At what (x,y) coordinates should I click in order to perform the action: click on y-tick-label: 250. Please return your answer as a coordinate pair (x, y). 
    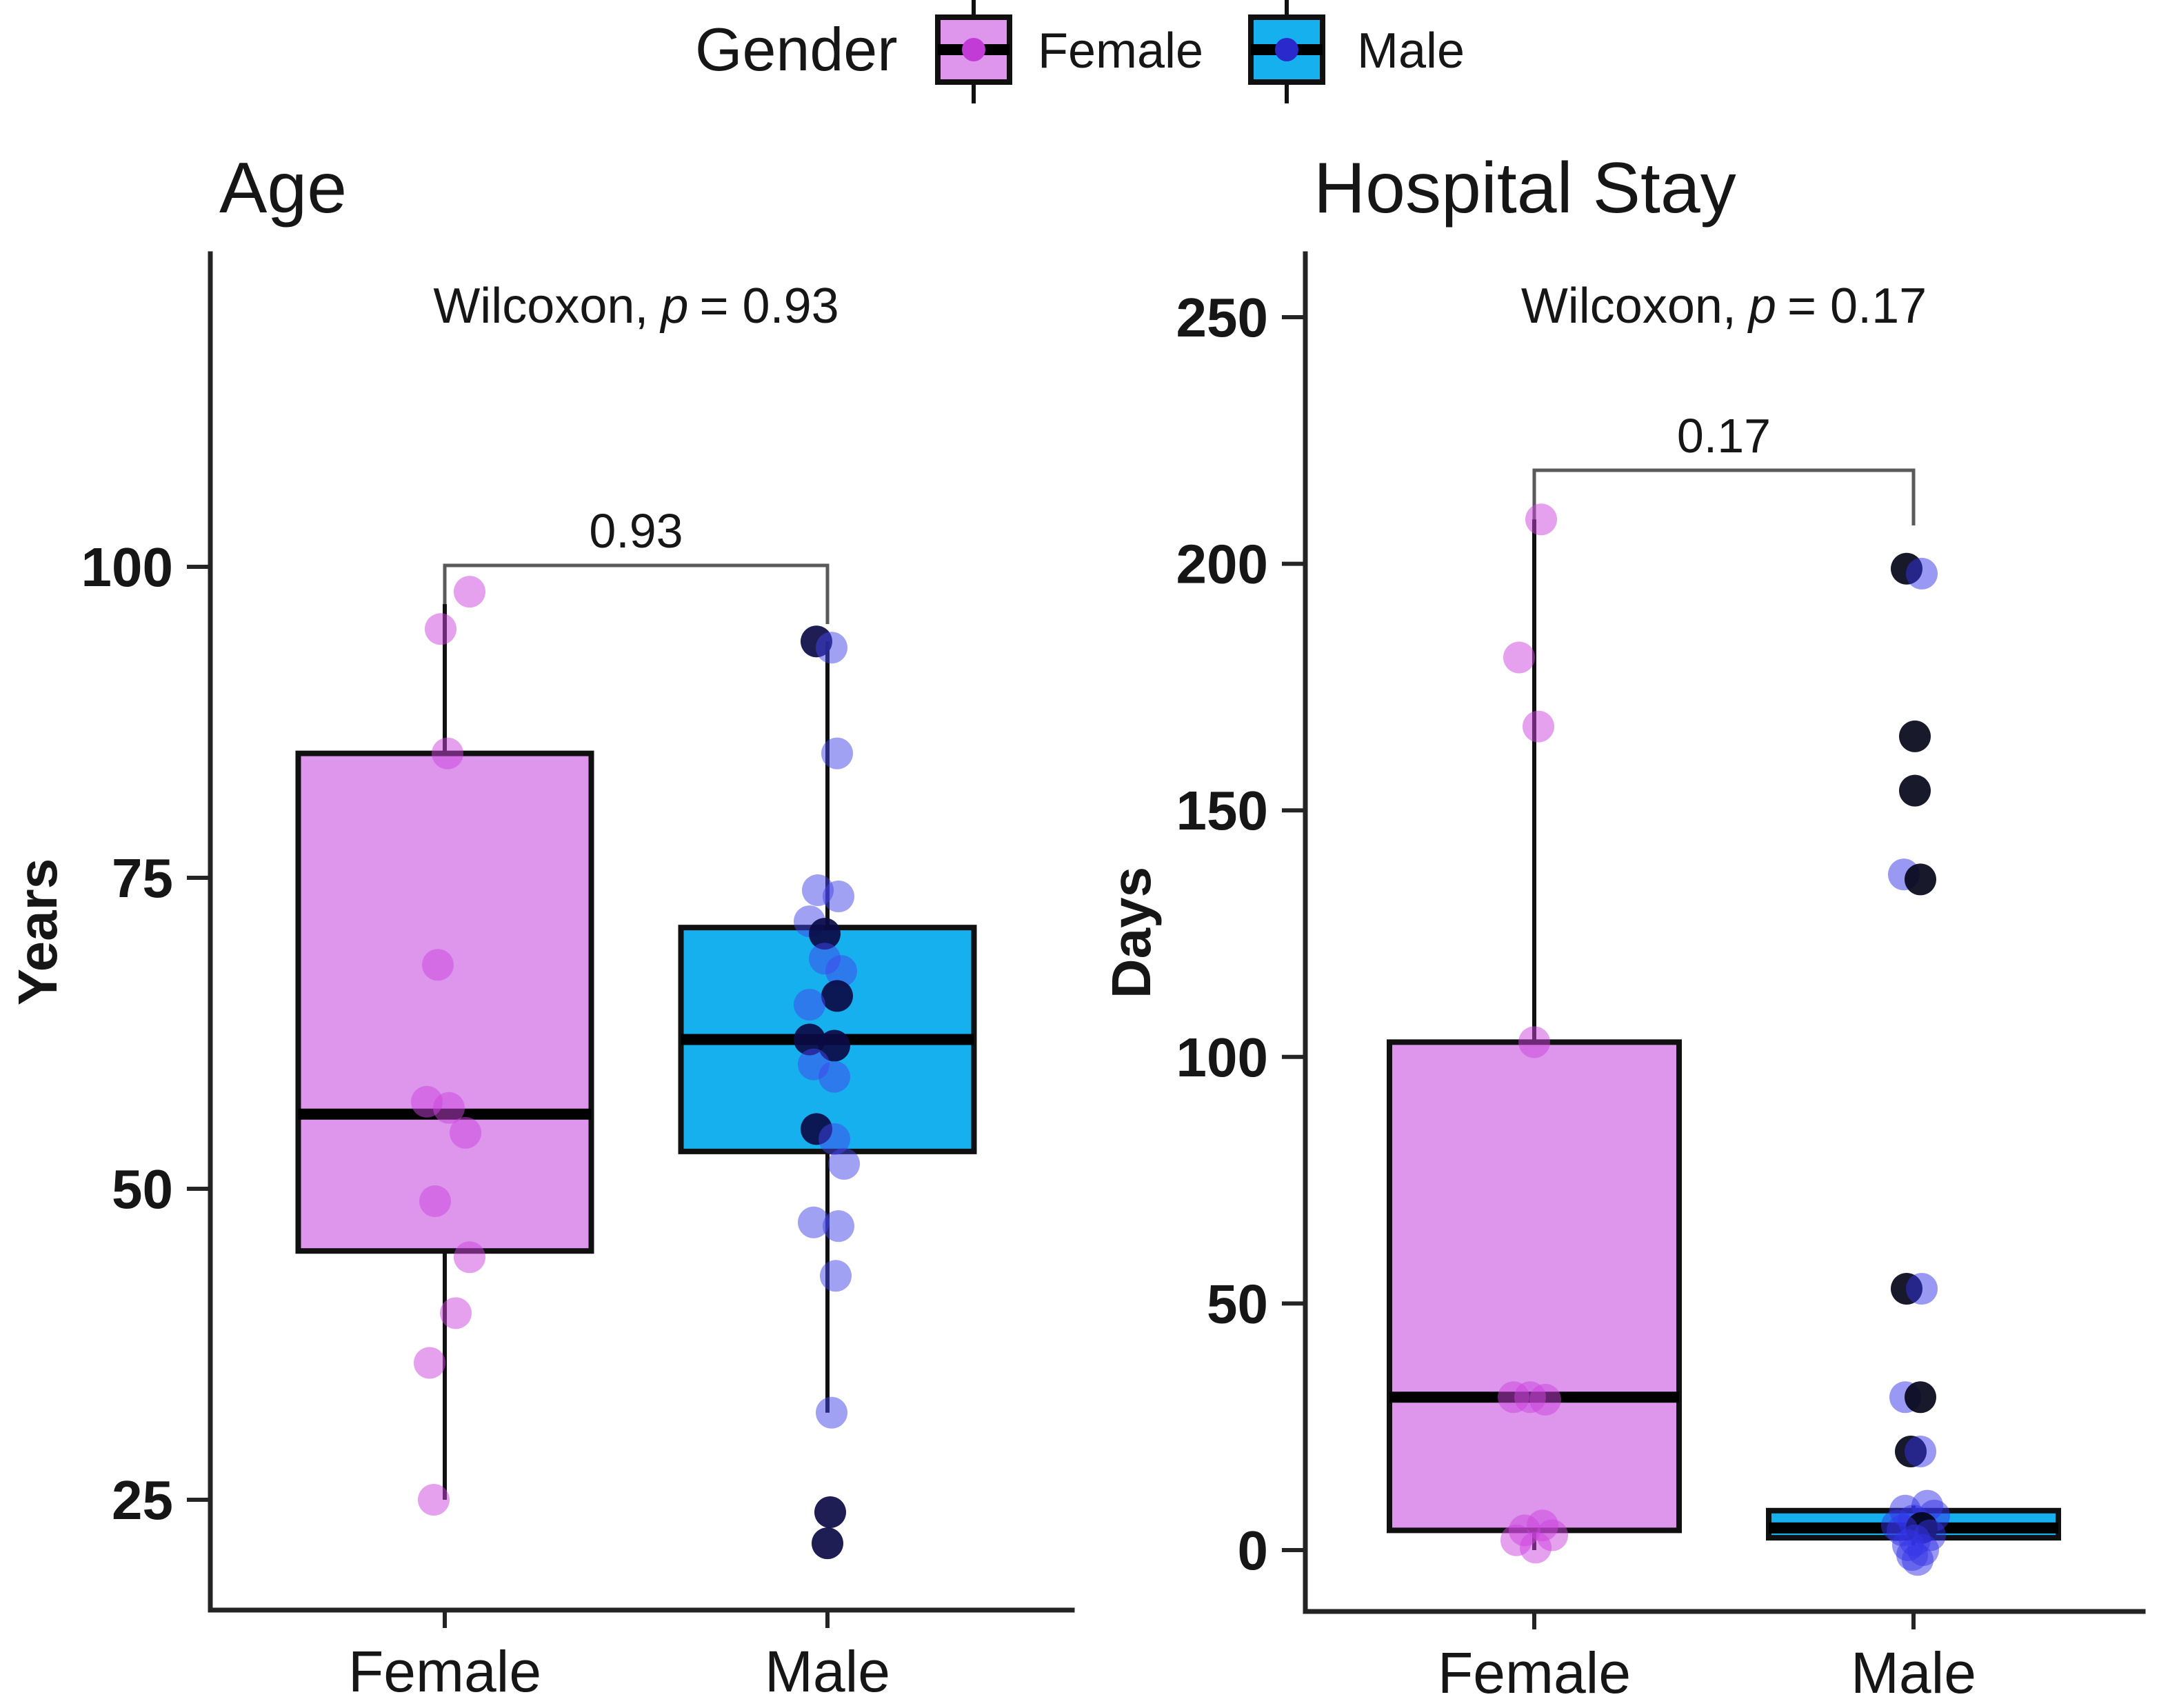
    Looking at the image, I should click on (1222, 317).